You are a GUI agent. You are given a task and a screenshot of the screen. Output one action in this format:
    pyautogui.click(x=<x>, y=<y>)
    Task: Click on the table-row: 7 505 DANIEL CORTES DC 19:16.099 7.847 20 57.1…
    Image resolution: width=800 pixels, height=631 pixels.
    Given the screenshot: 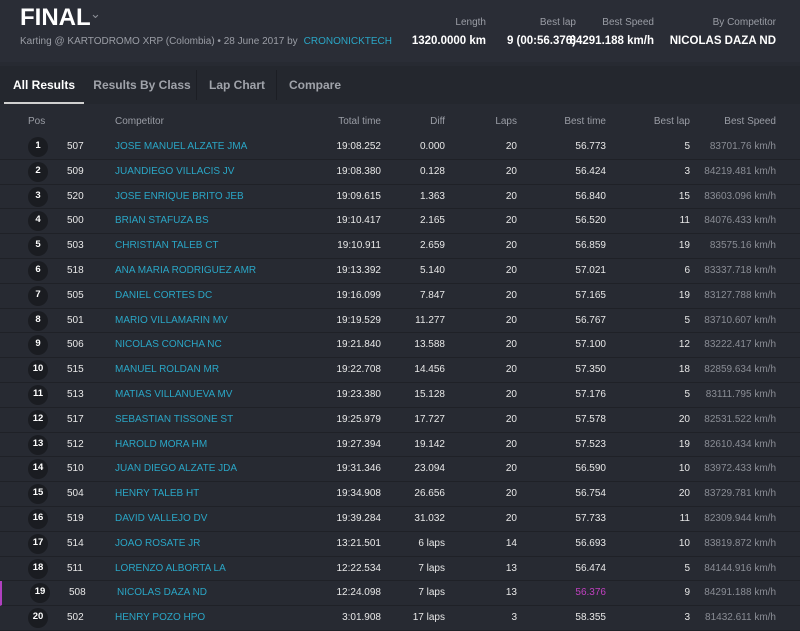 What is the action you would take?
    pyautogui.click(x=400, y=296)
    